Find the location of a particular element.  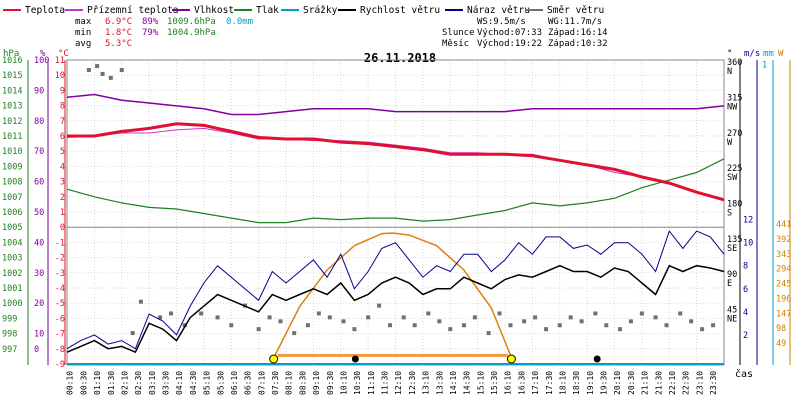

temp-tick-13: -2 is located at coordinates (60, 259).